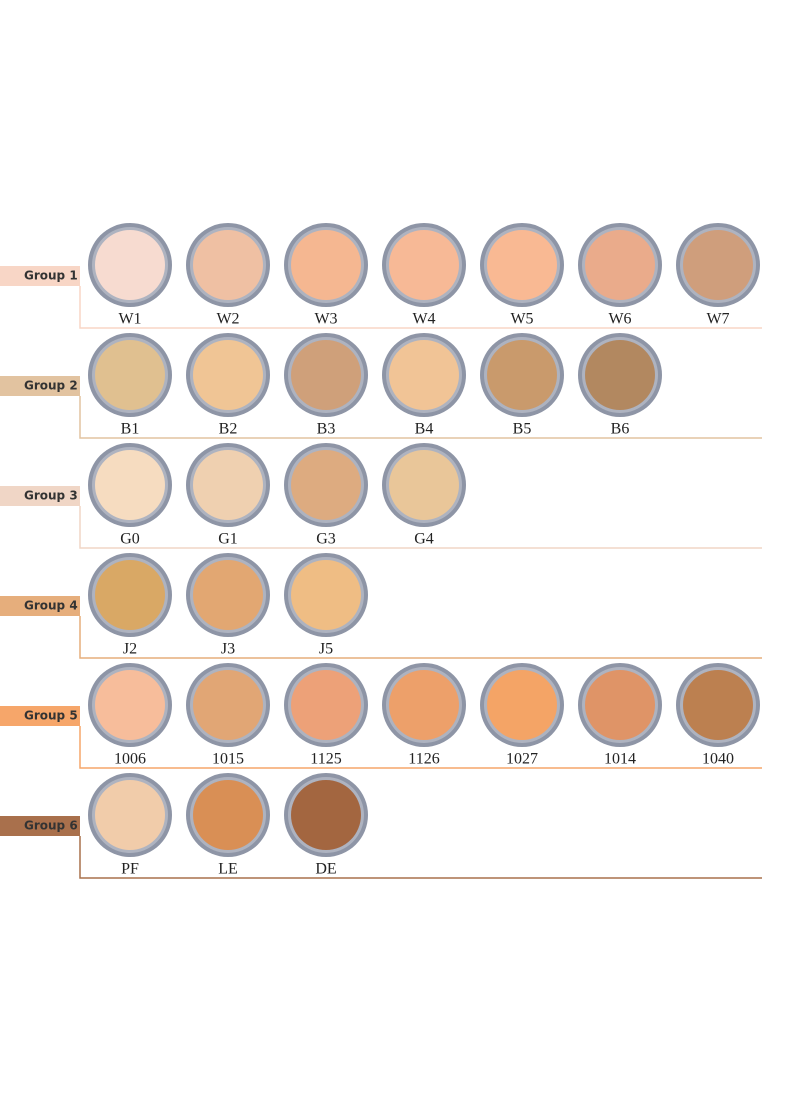  I want to click on group-label: Group 6, so click(51, 826).